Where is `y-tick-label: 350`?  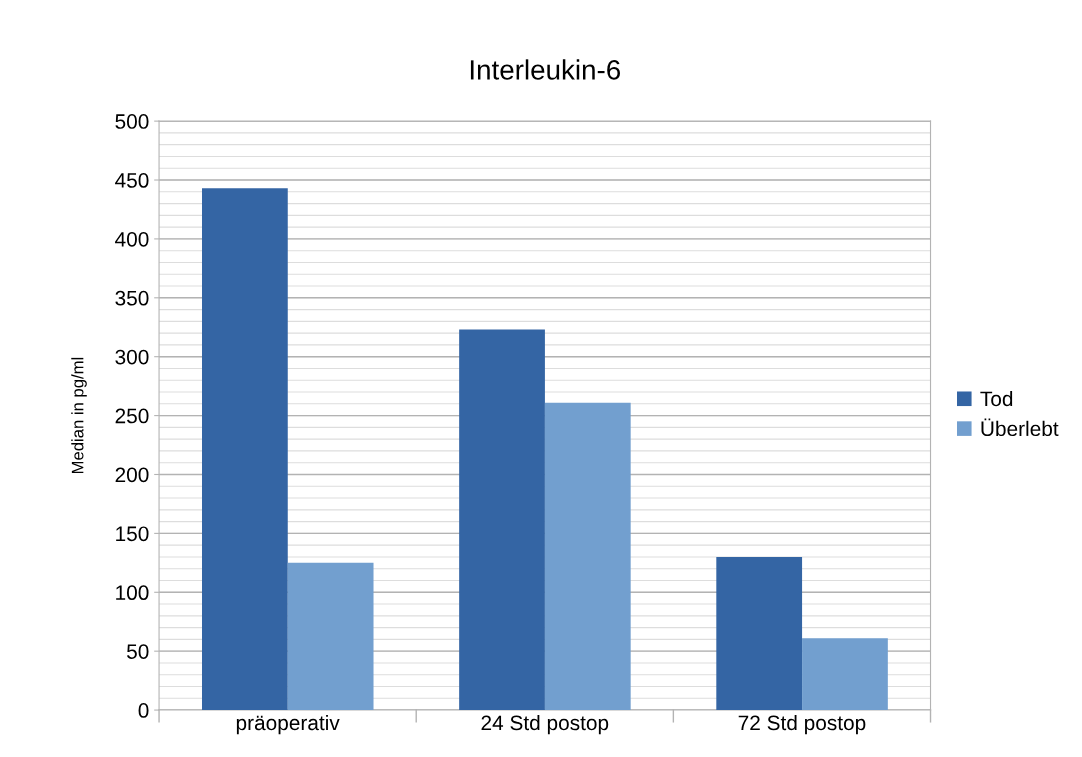 y-tick-label: 350 is located at coordinates (132, 298).